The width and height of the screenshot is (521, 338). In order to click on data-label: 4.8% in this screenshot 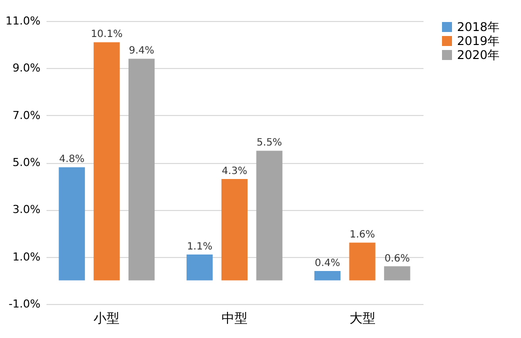, I will do `click(72, 160)`.